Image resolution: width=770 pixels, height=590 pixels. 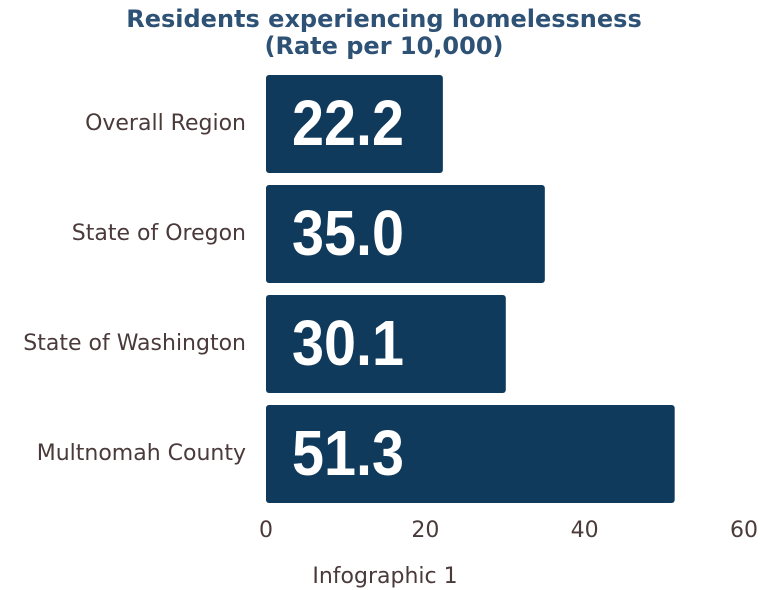 I want to click on bar-value-label: 51.3, so click(x=348, y=453).